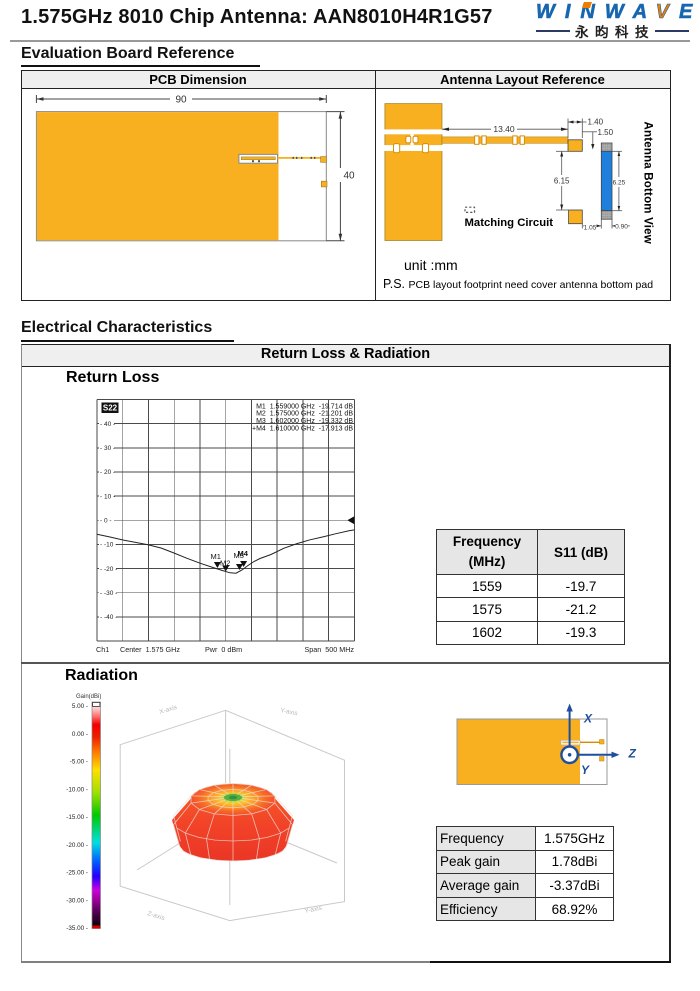 This screenshot has height=991, width=700. I want to click on svg-text: Ch1, so click(102, 649).